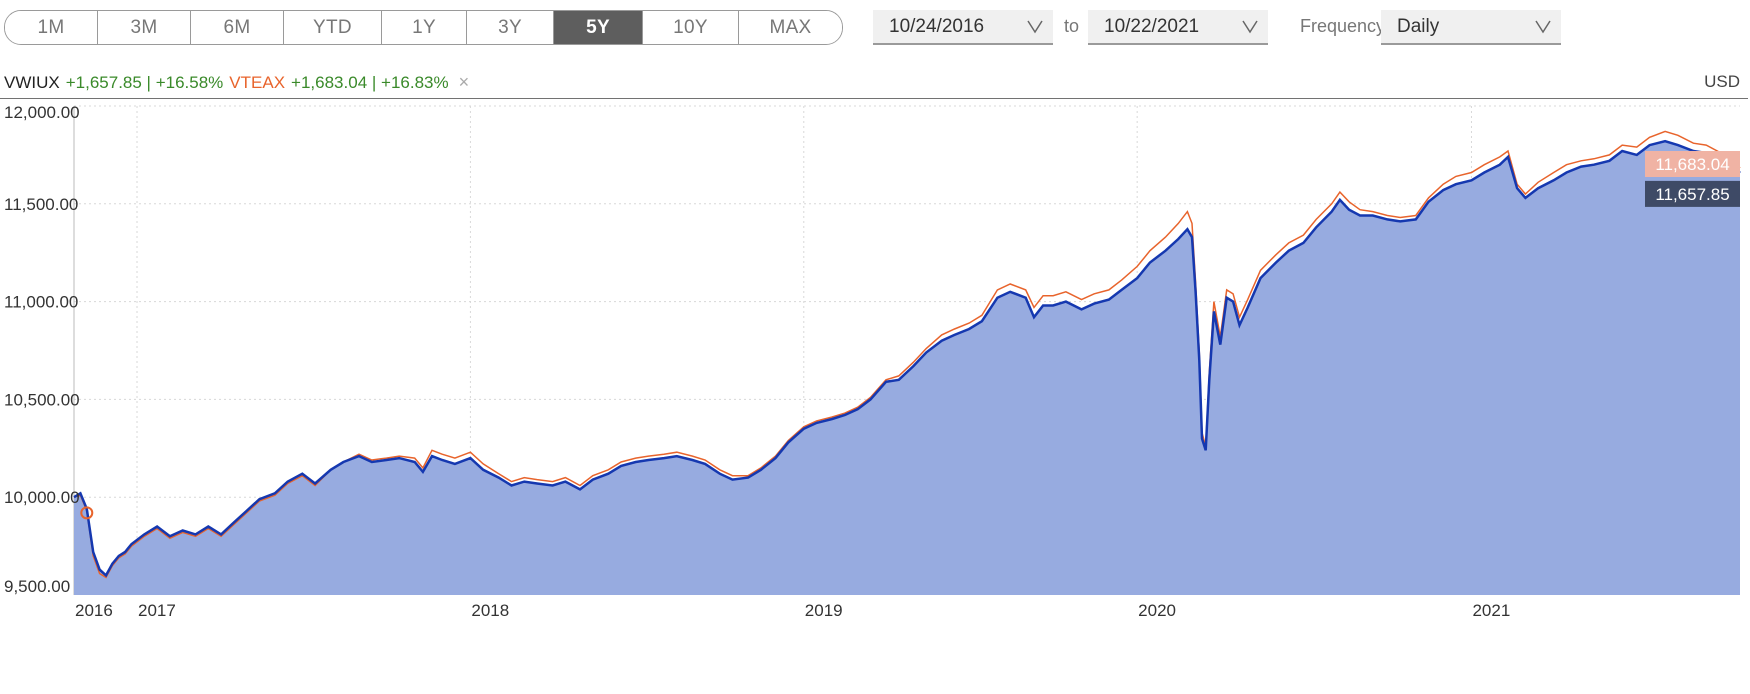 The height and width of the screenshot is (694, 1750). Describe the element at coordinates (1152, 26) in the screenshot. I see `end-date-value: 10/22/2021` at that location.